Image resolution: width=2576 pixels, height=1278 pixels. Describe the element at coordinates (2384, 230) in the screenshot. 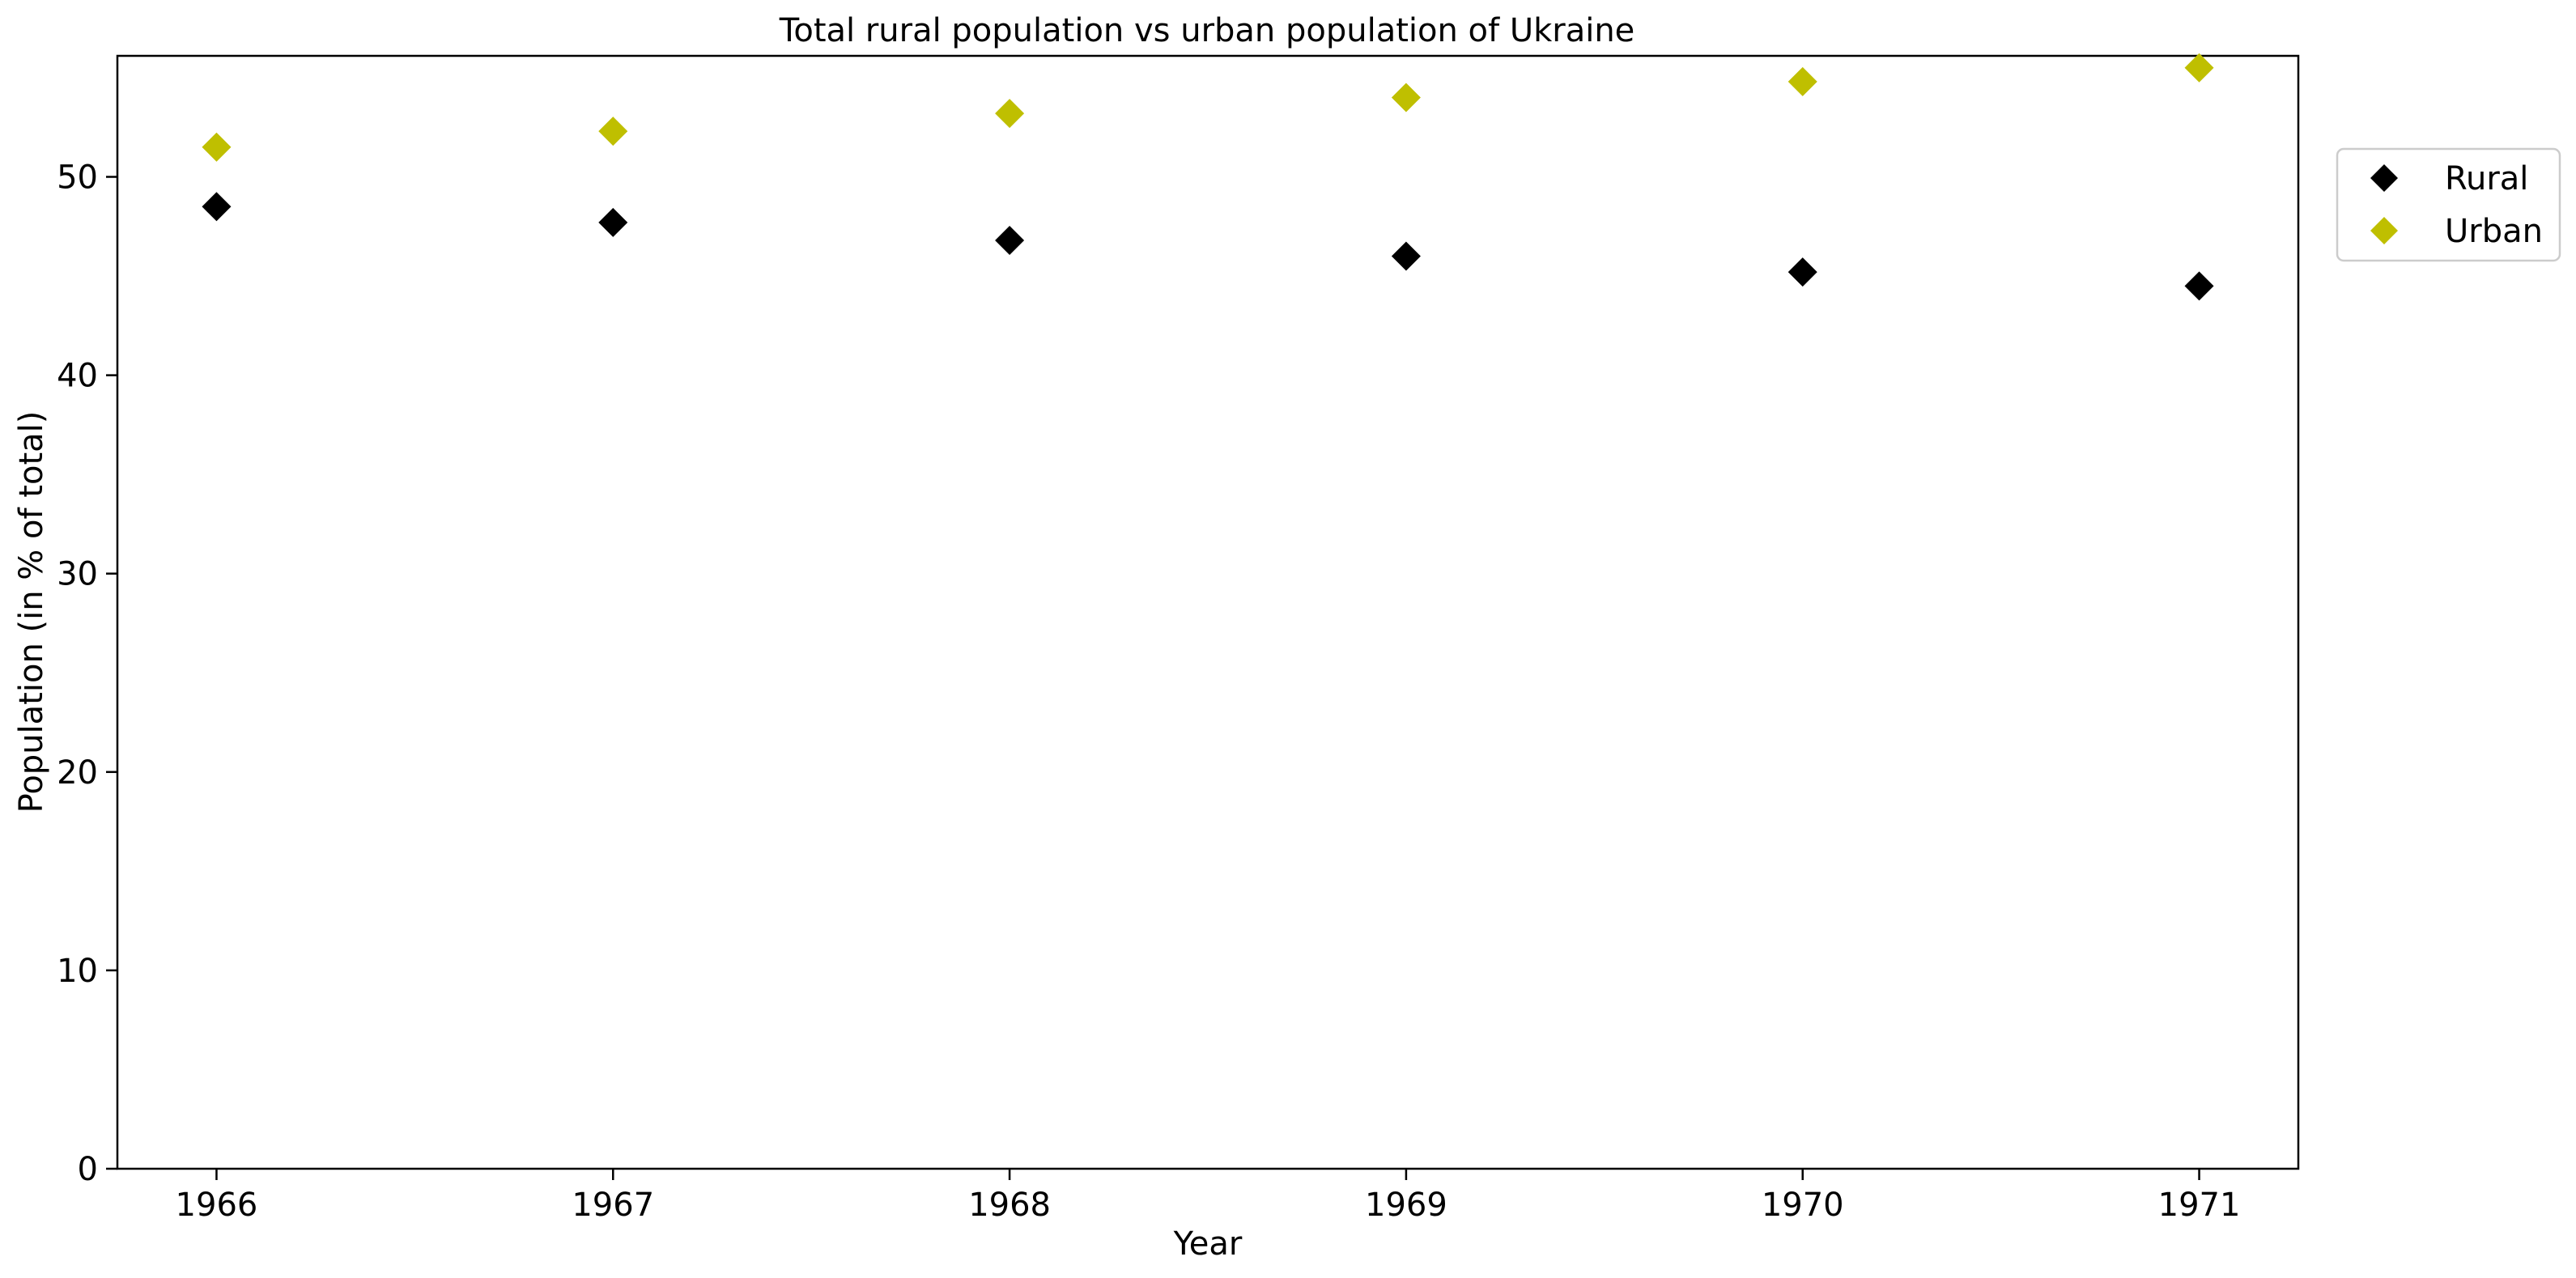

I see `legend-marker-urban` at that location.